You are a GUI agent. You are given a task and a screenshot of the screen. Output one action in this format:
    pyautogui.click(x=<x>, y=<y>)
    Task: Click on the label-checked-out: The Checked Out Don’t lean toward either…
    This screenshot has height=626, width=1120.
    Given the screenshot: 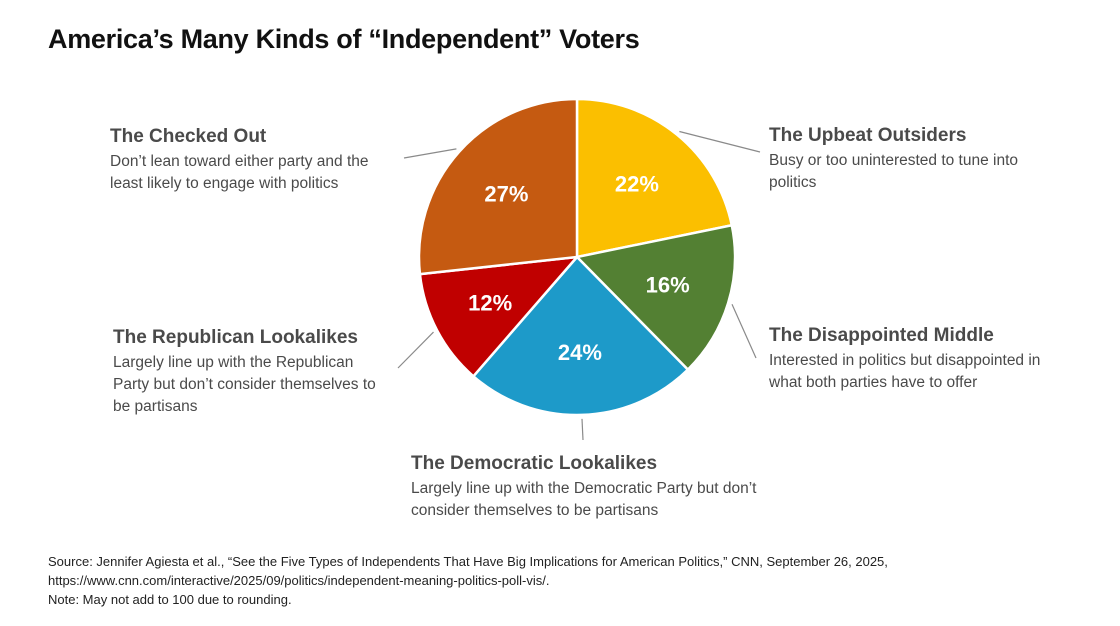 What is the action you would take?
    pyautogui.click(x=260, y=160)
    